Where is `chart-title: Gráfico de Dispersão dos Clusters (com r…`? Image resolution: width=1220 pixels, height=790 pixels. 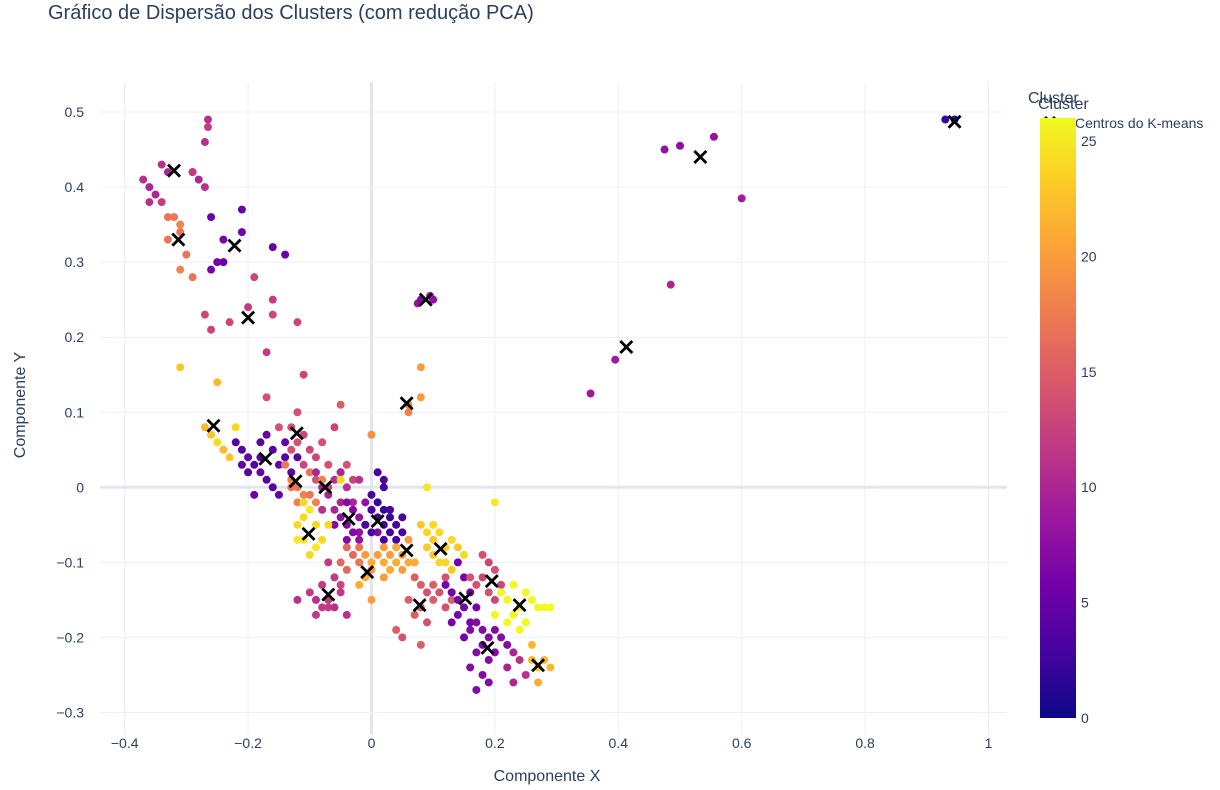 chart-title: Gráfico de Dispersão dos Clusters (com r… is located at coordinates (291, 13).